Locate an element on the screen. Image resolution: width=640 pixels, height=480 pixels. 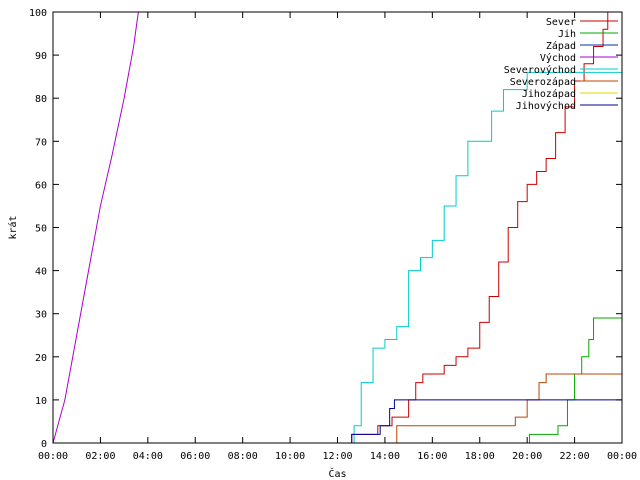
x-tick-label: 02:00 is located at coordinates (100, 456).